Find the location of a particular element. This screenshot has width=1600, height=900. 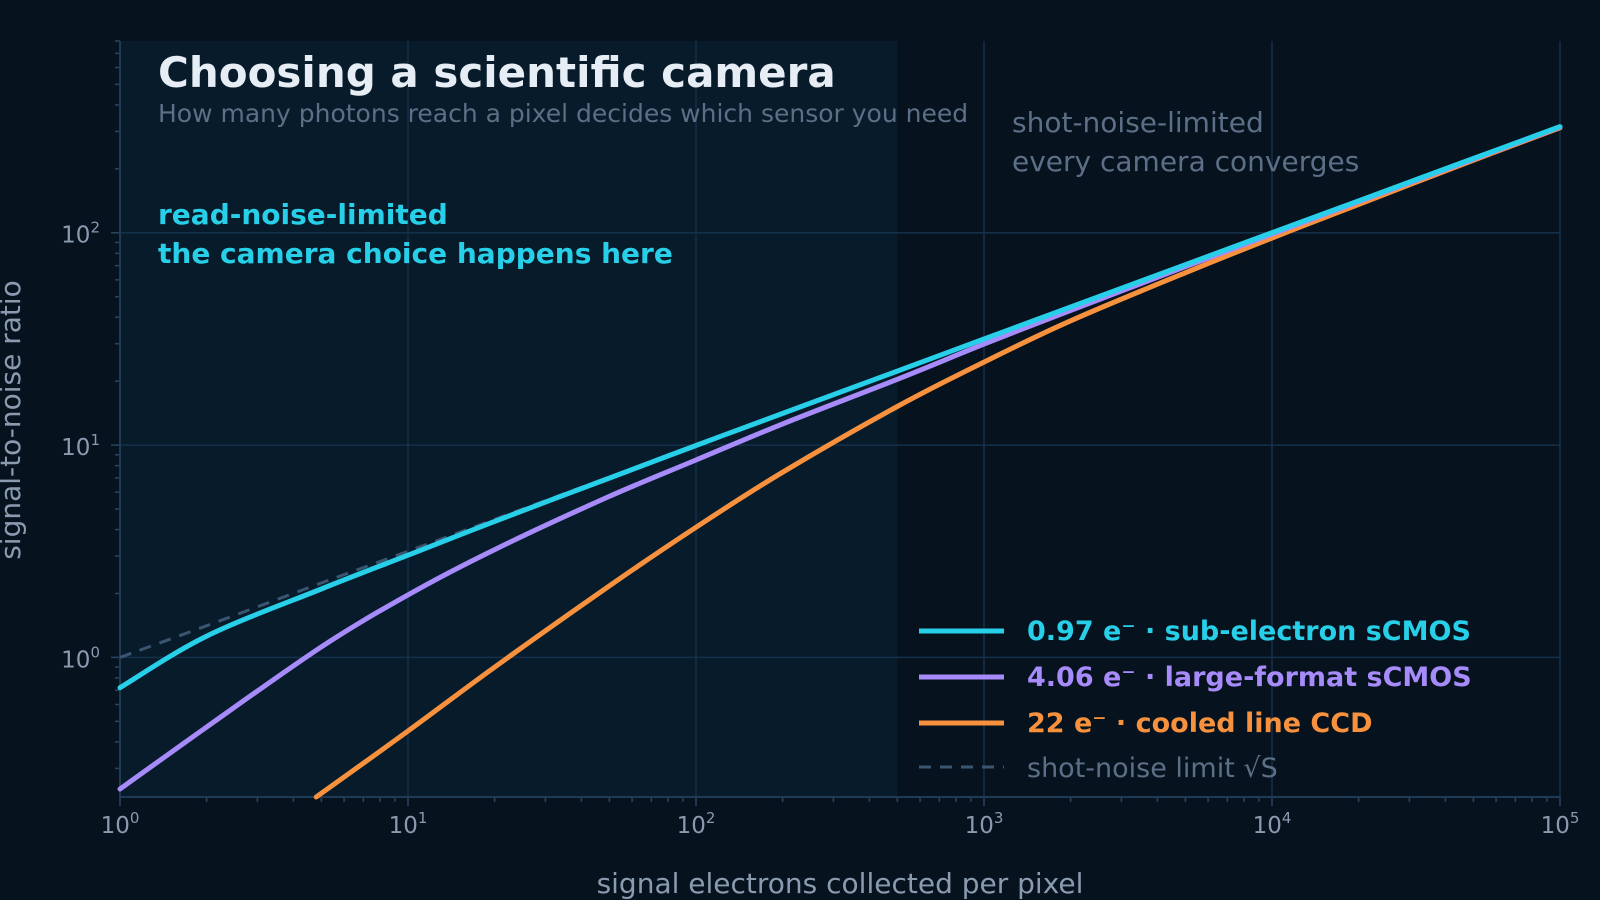

annotation-read-noise-line2: the camera choice happens here is located at coordinates (415, 253).